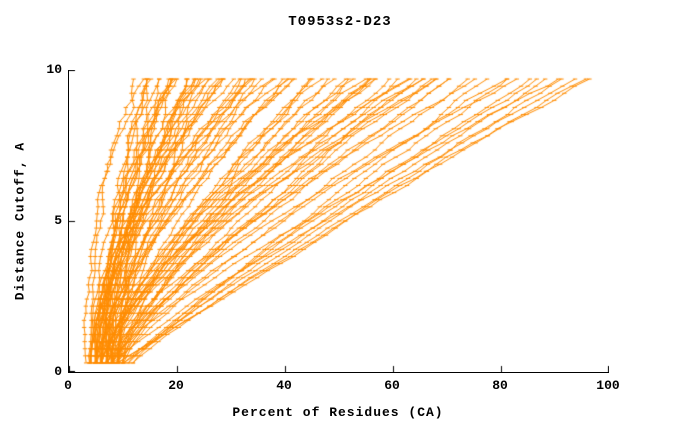 The width and height of the screenshot is (680, 440). I want to click on x-tick-label: 80, so click(500, 385).